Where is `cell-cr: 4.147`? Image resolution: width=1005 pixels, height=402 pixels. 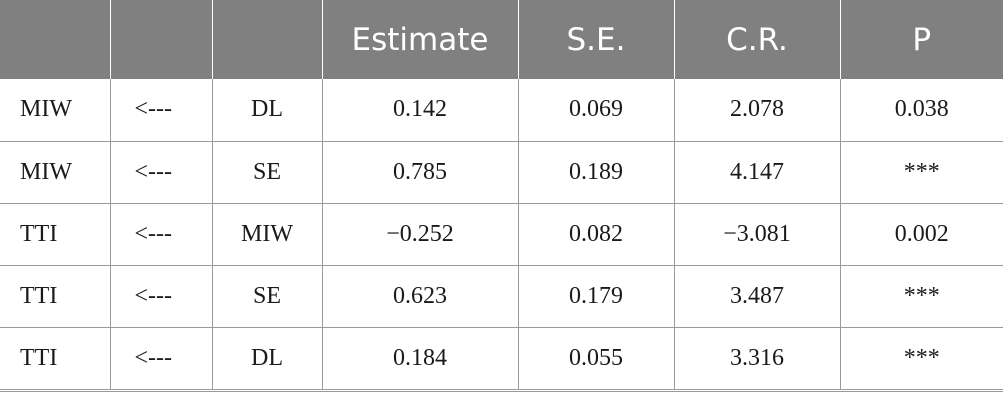 cell-cr: 4.147 is located at coordinates (757, 172).